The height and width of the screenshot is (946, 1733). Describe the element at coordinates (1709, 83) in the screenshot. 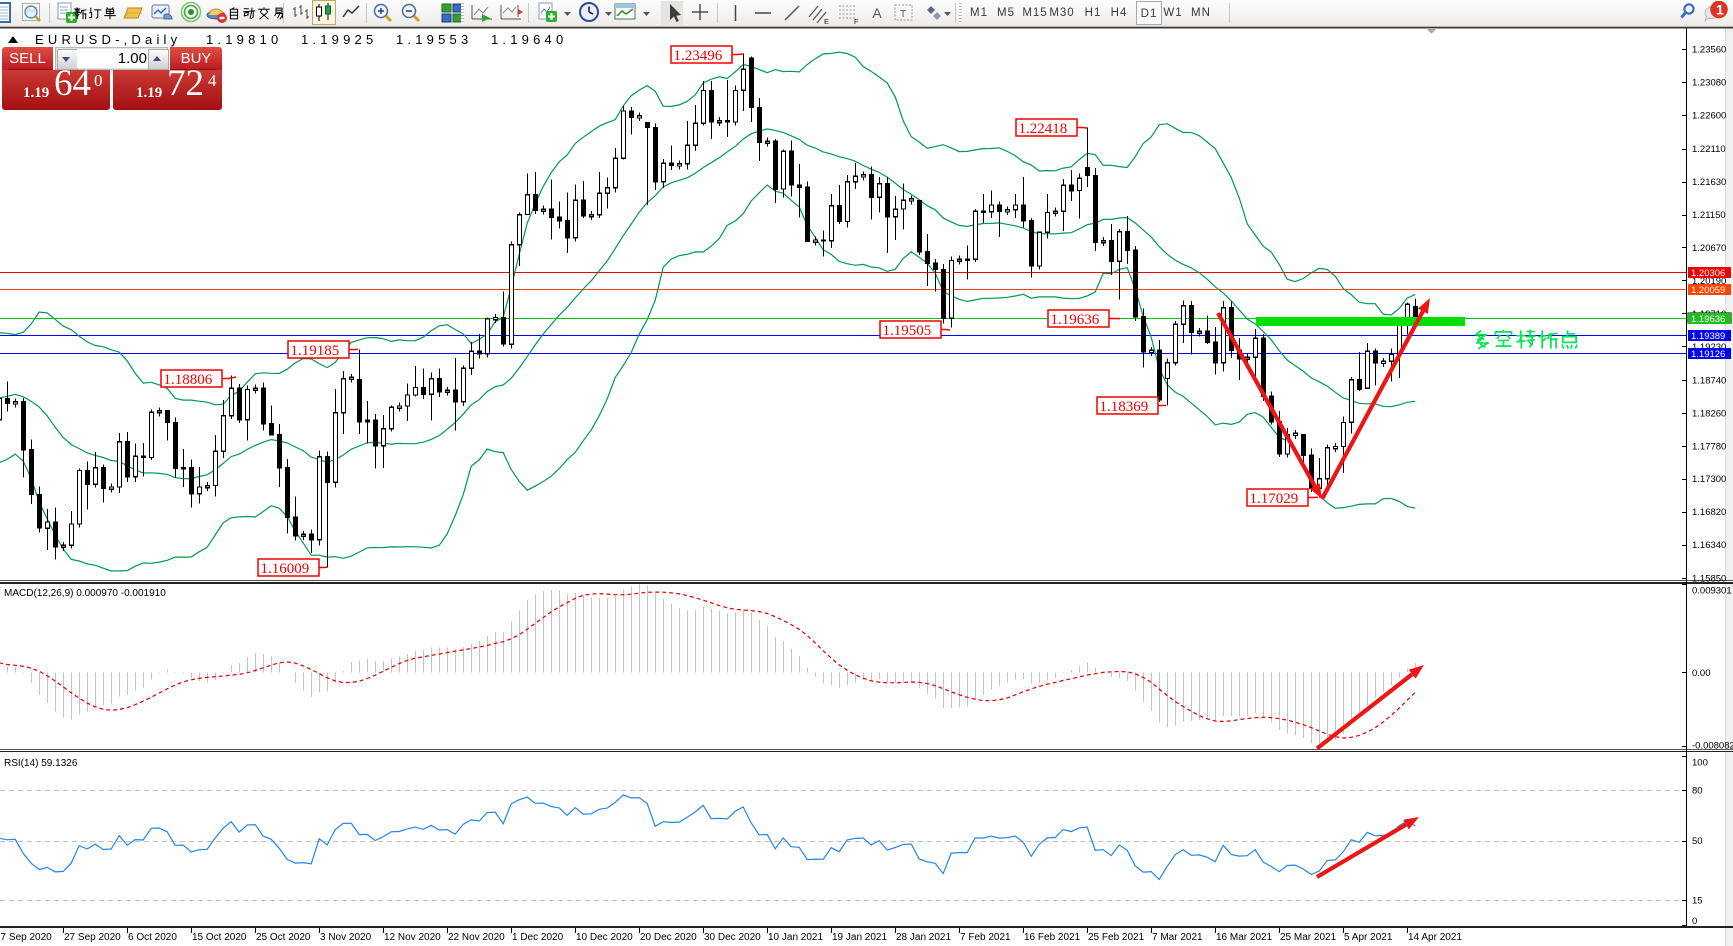

I see `svg-text: 1.23080` at that location.